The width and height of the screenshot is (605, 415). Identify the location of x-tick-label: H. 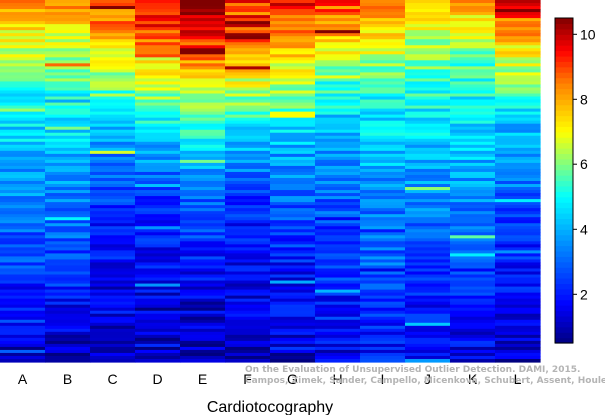
(337, 379).